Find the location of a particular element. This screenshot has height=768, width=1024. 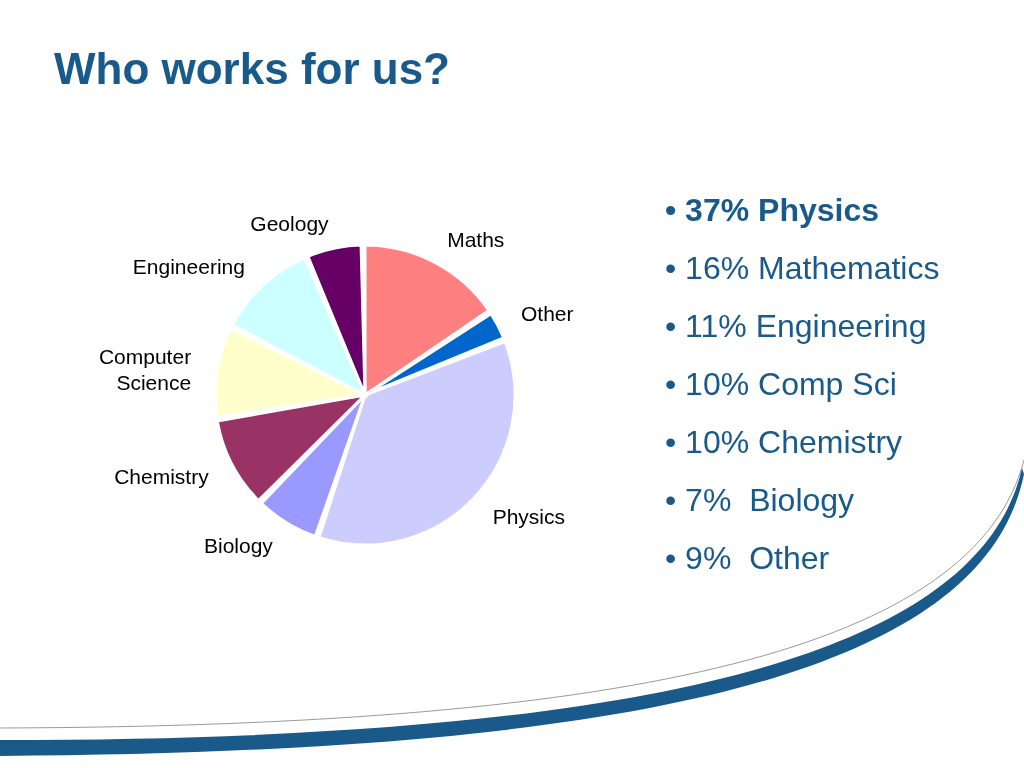

text: • 10% Comp Sci is located at coordinates (781, 384).